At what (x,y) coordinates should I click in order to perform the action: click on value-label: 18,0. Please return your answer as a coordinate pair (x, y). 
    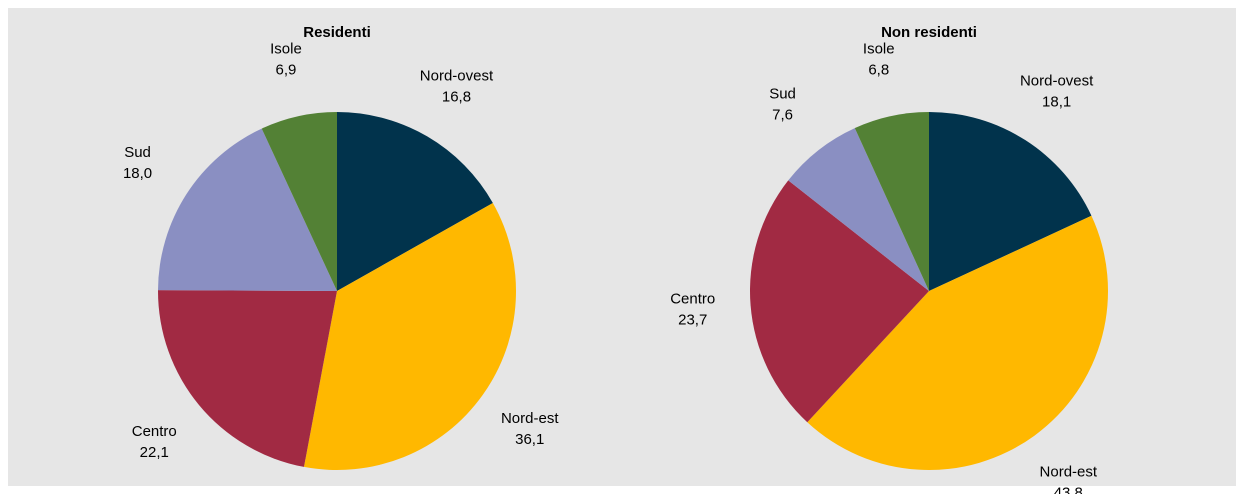
    Looking at the image, I should click on (137, 173).